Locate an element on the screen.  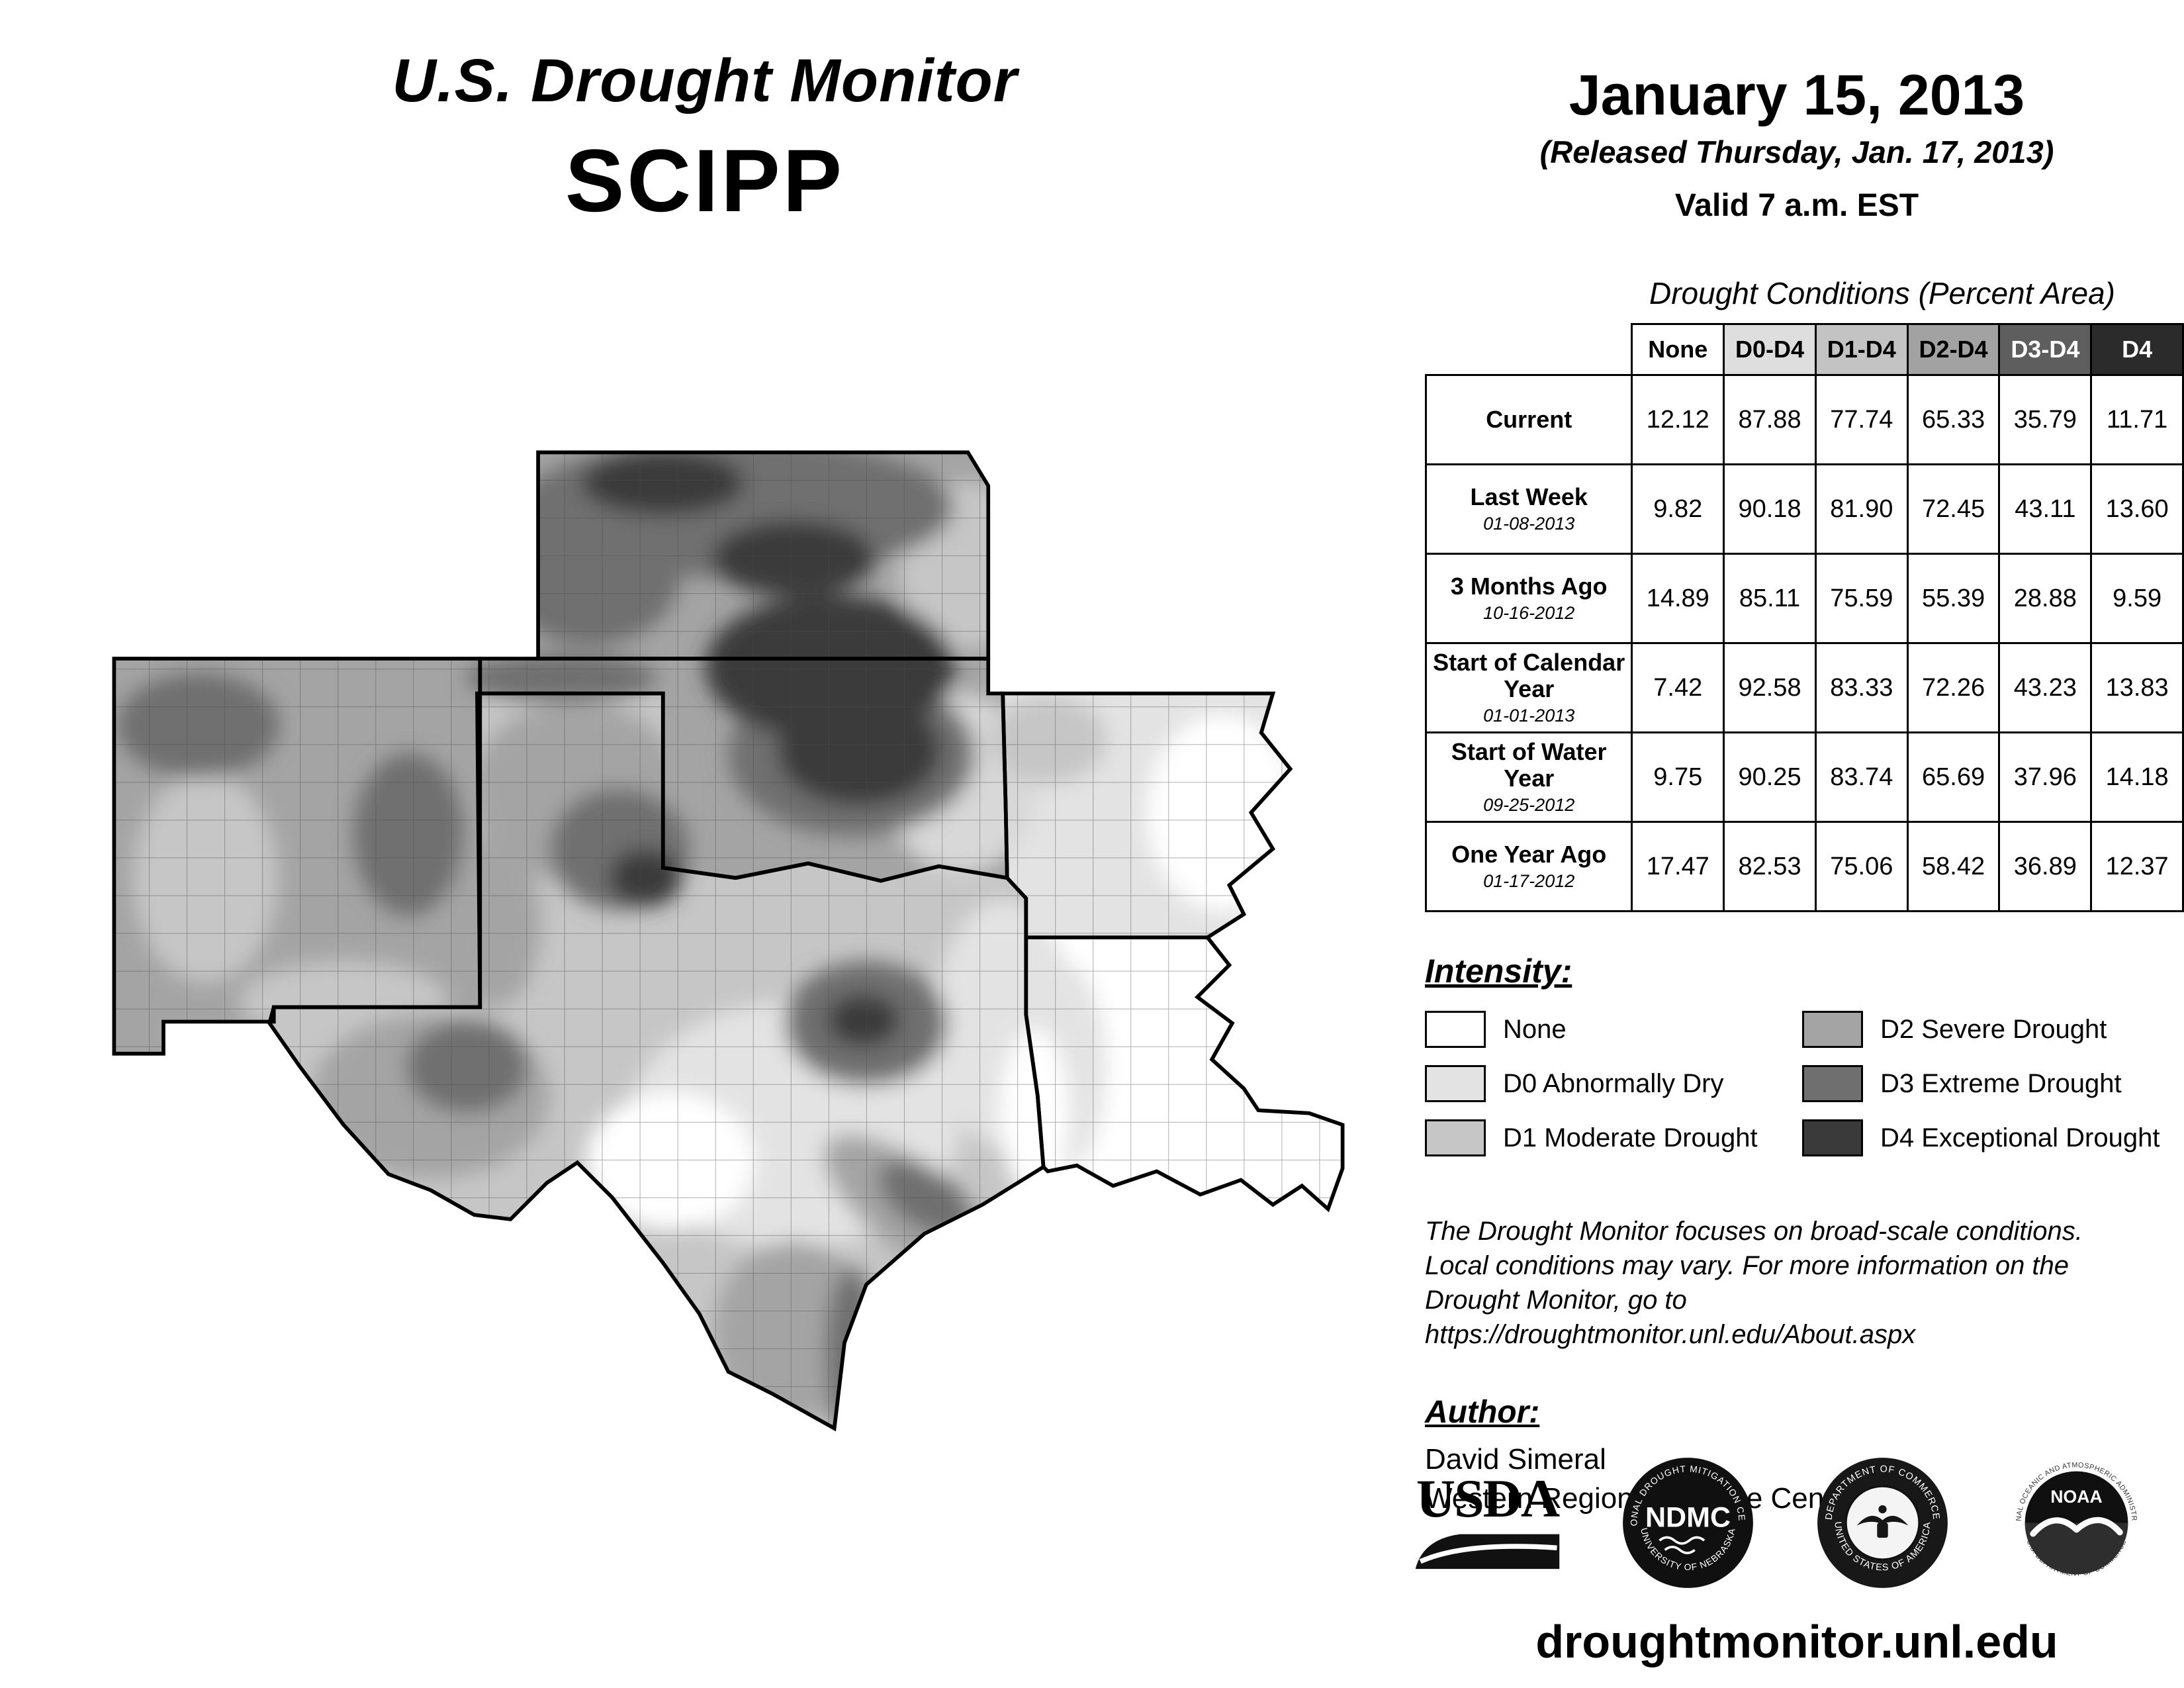
legend-label: D0 Abnormally Dry is located at coordinates (1613, 1083).